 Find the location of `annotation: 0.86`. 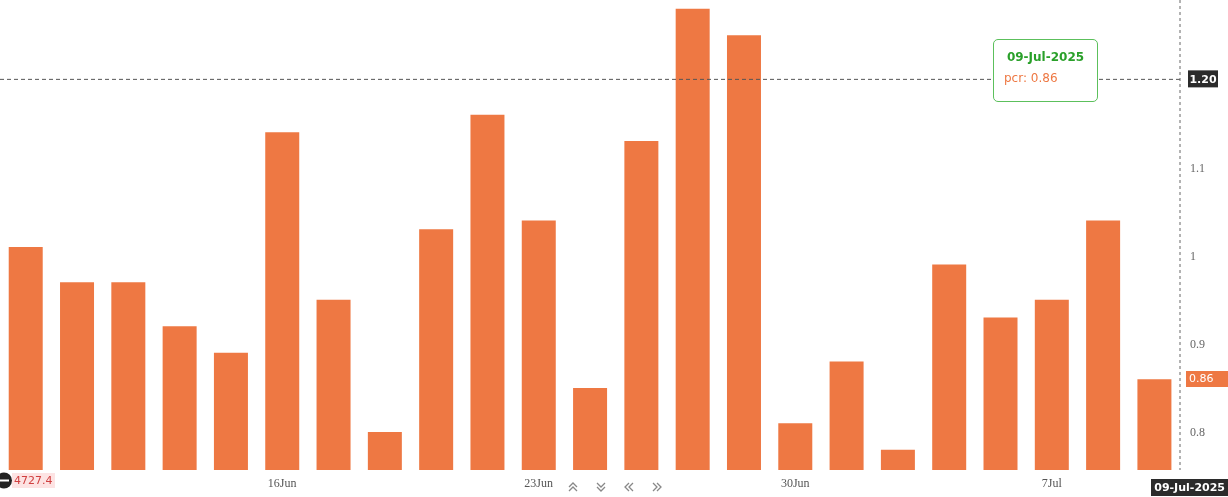

annotation: 0.86 is located at coordinates (1207, 379).